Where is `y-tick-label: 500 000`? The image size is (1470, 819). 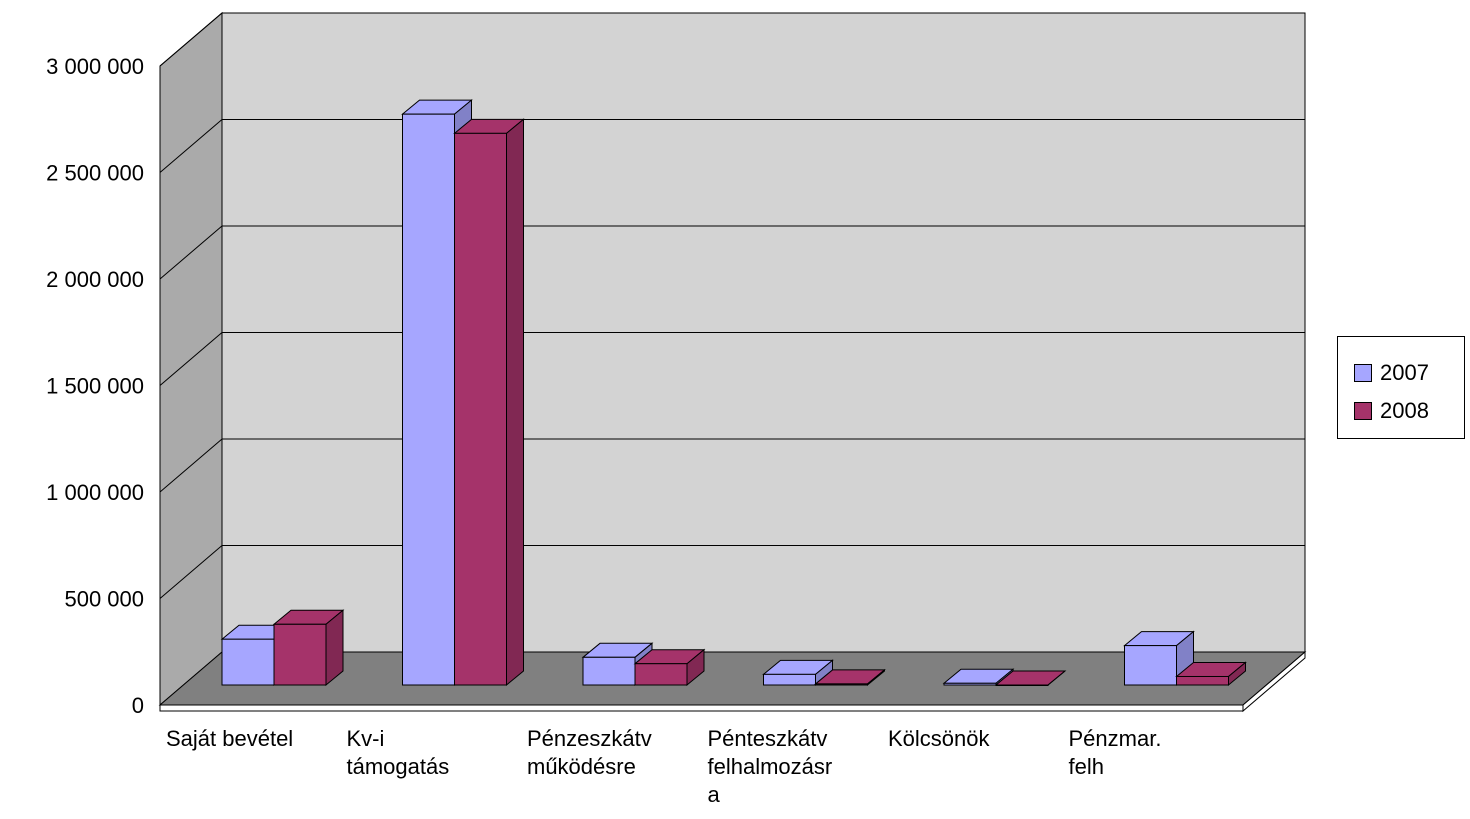
y-tick-label: 500 000 is located at coordinates (104, 599).